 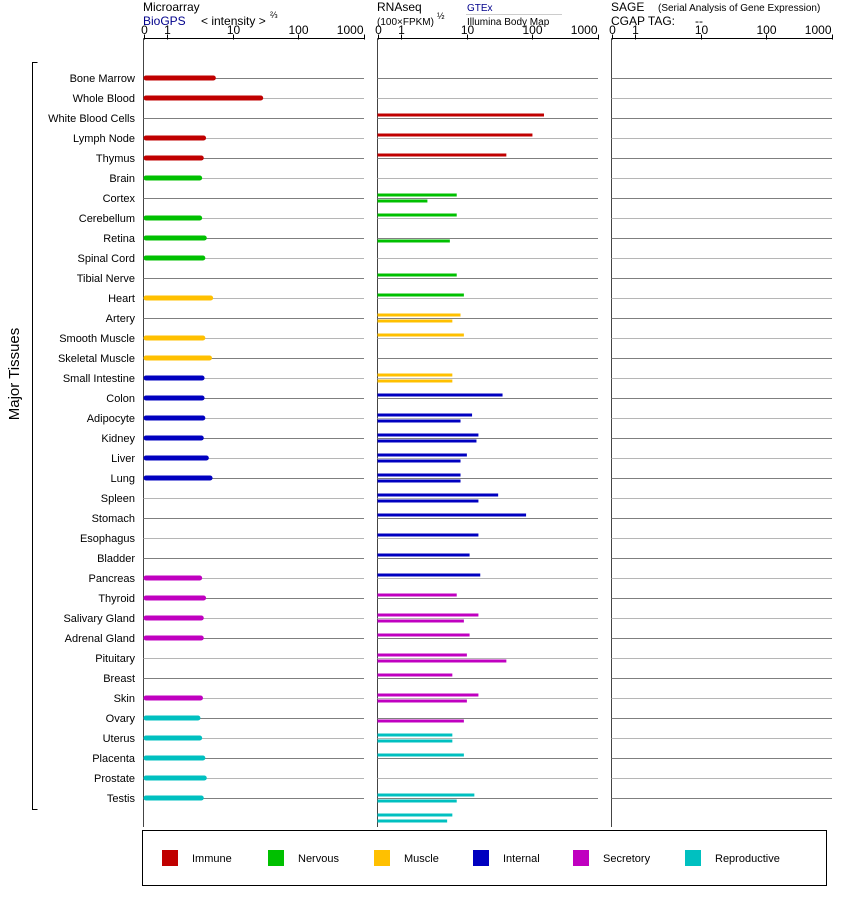 What do you see at coordinates (167, 30) in the screenshot?
I see `microarray-tick-label: 1` at bounding box center [167, 30].